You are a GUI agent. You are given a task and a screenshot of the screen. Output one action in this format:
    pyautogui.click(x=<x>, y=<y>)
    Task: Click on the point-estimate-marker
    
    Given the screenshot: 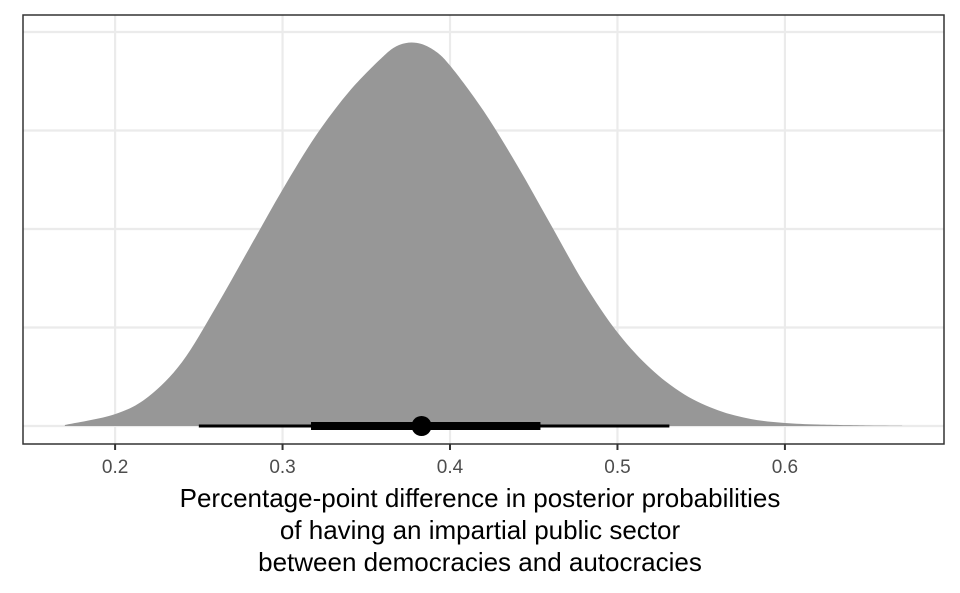 What is the action you would take?
    pyautogui.click(x=421, y=426)
    